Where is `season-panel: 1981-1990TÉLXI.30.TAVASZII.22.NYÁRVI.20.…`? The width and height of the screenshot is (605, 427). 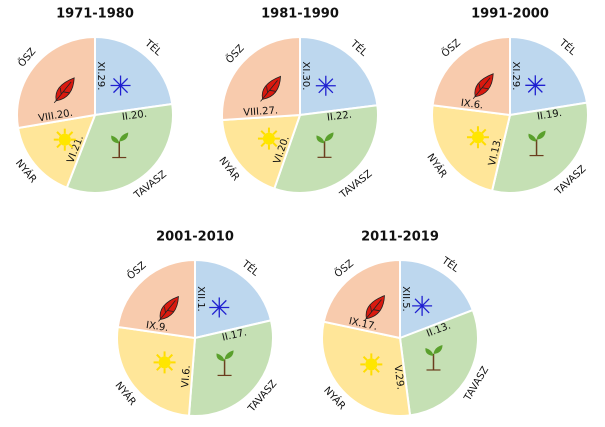
season-panel: 1981-1990TÉLXI.30.TAVASZII.22.NYÁRVI.20.… is located at coordinates (297, 104).